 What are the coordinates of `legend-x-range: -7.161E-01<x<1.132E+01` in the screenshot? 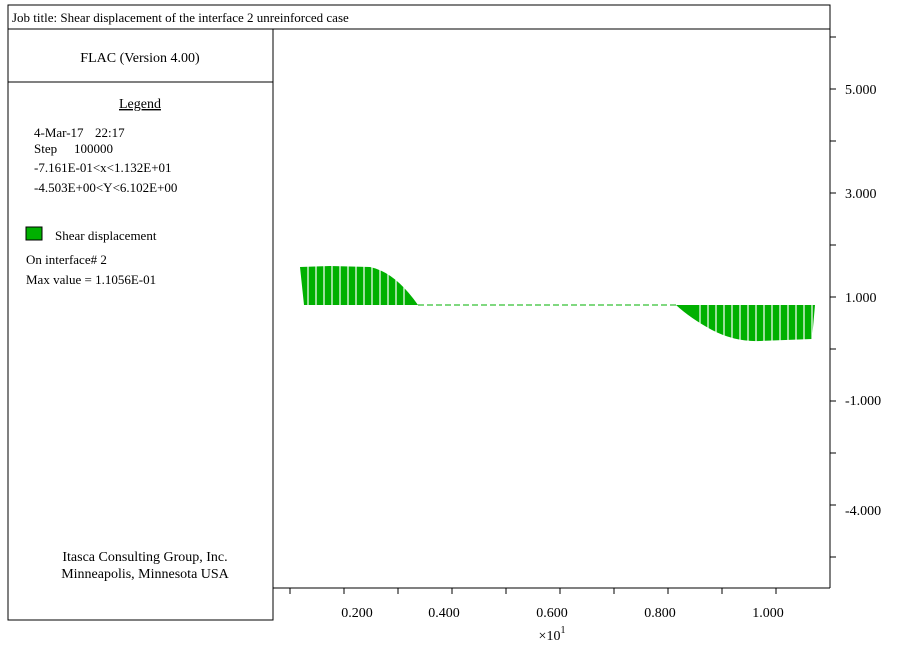 It's located at (103, 167).